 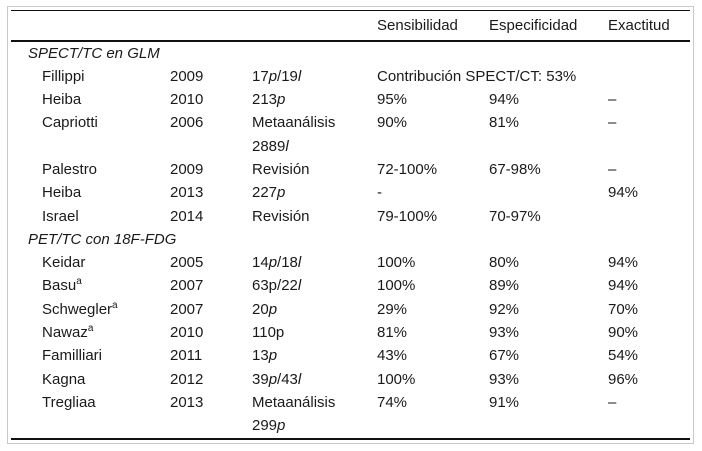 I want to click on year-cell: 2006, so click(x=187, y=123).